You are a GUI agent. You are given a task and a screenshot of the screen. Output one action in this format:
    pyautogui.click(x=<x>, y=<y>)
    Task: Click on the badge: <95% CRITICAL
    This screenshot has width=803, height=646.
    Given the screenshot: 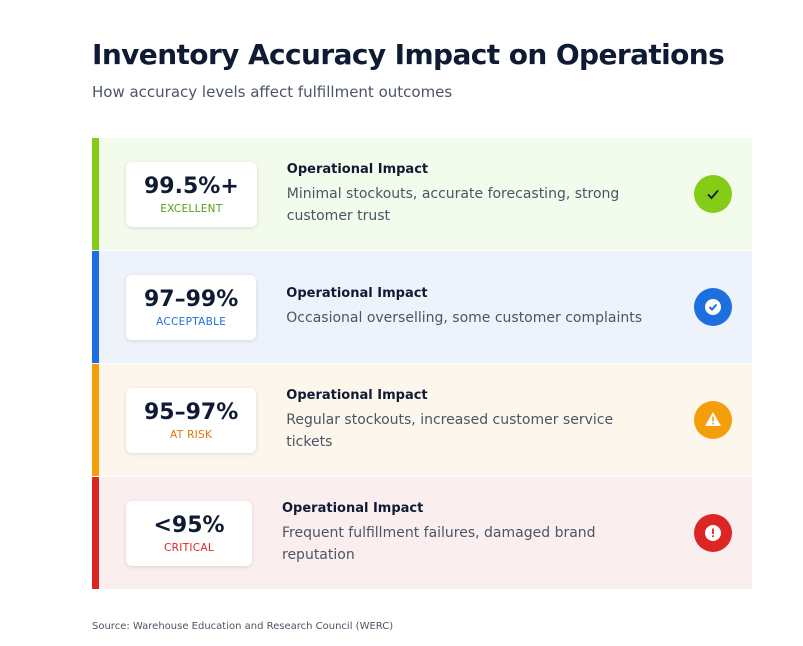 What is the action you would take?
    pyautogui.click(x=189, y=533)
    